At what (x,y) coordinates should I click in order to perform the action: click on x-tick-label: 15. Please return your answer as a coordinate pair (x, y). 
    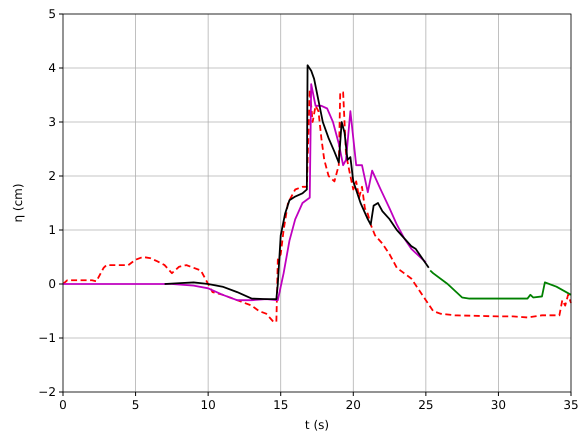
    Looking at the image, I should click on (280, 405).